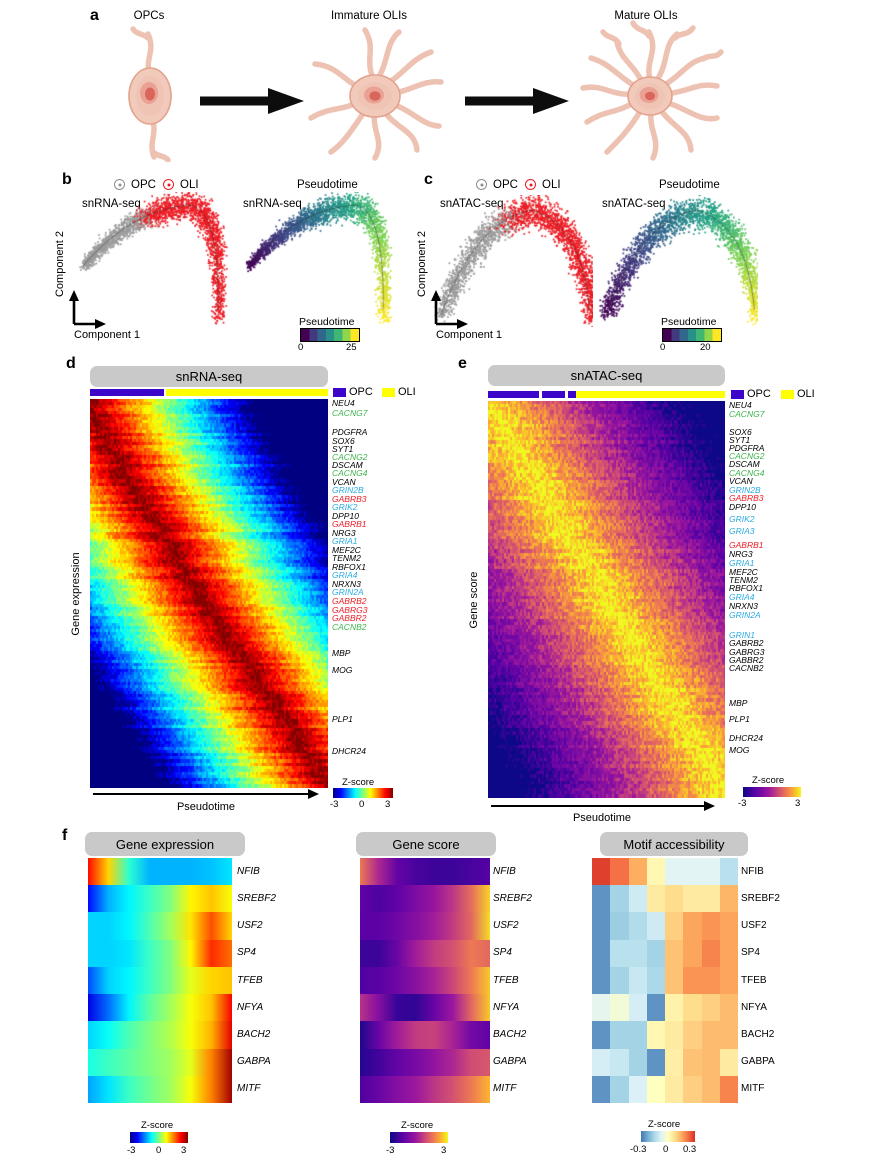 The image size is (881, 1166). I want to click on panel-a-label: a, so click(94, 15).